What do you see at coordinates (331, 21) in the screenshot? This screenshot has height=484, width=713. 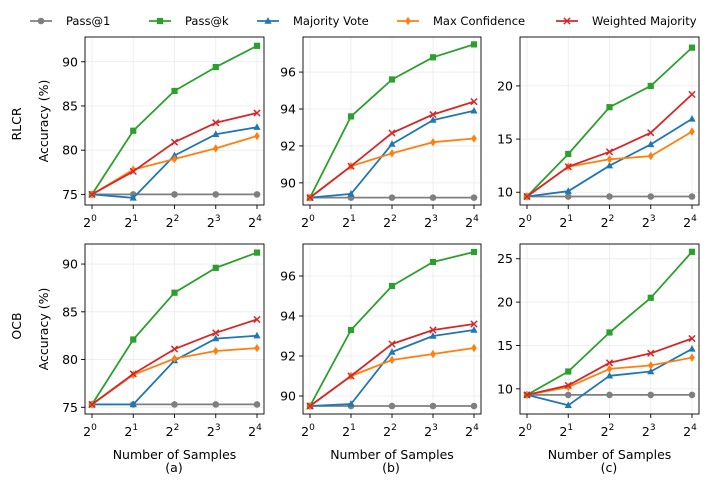 I see `legend-label-majority-vote: Majority Vote` at bounding box center [331, 21].